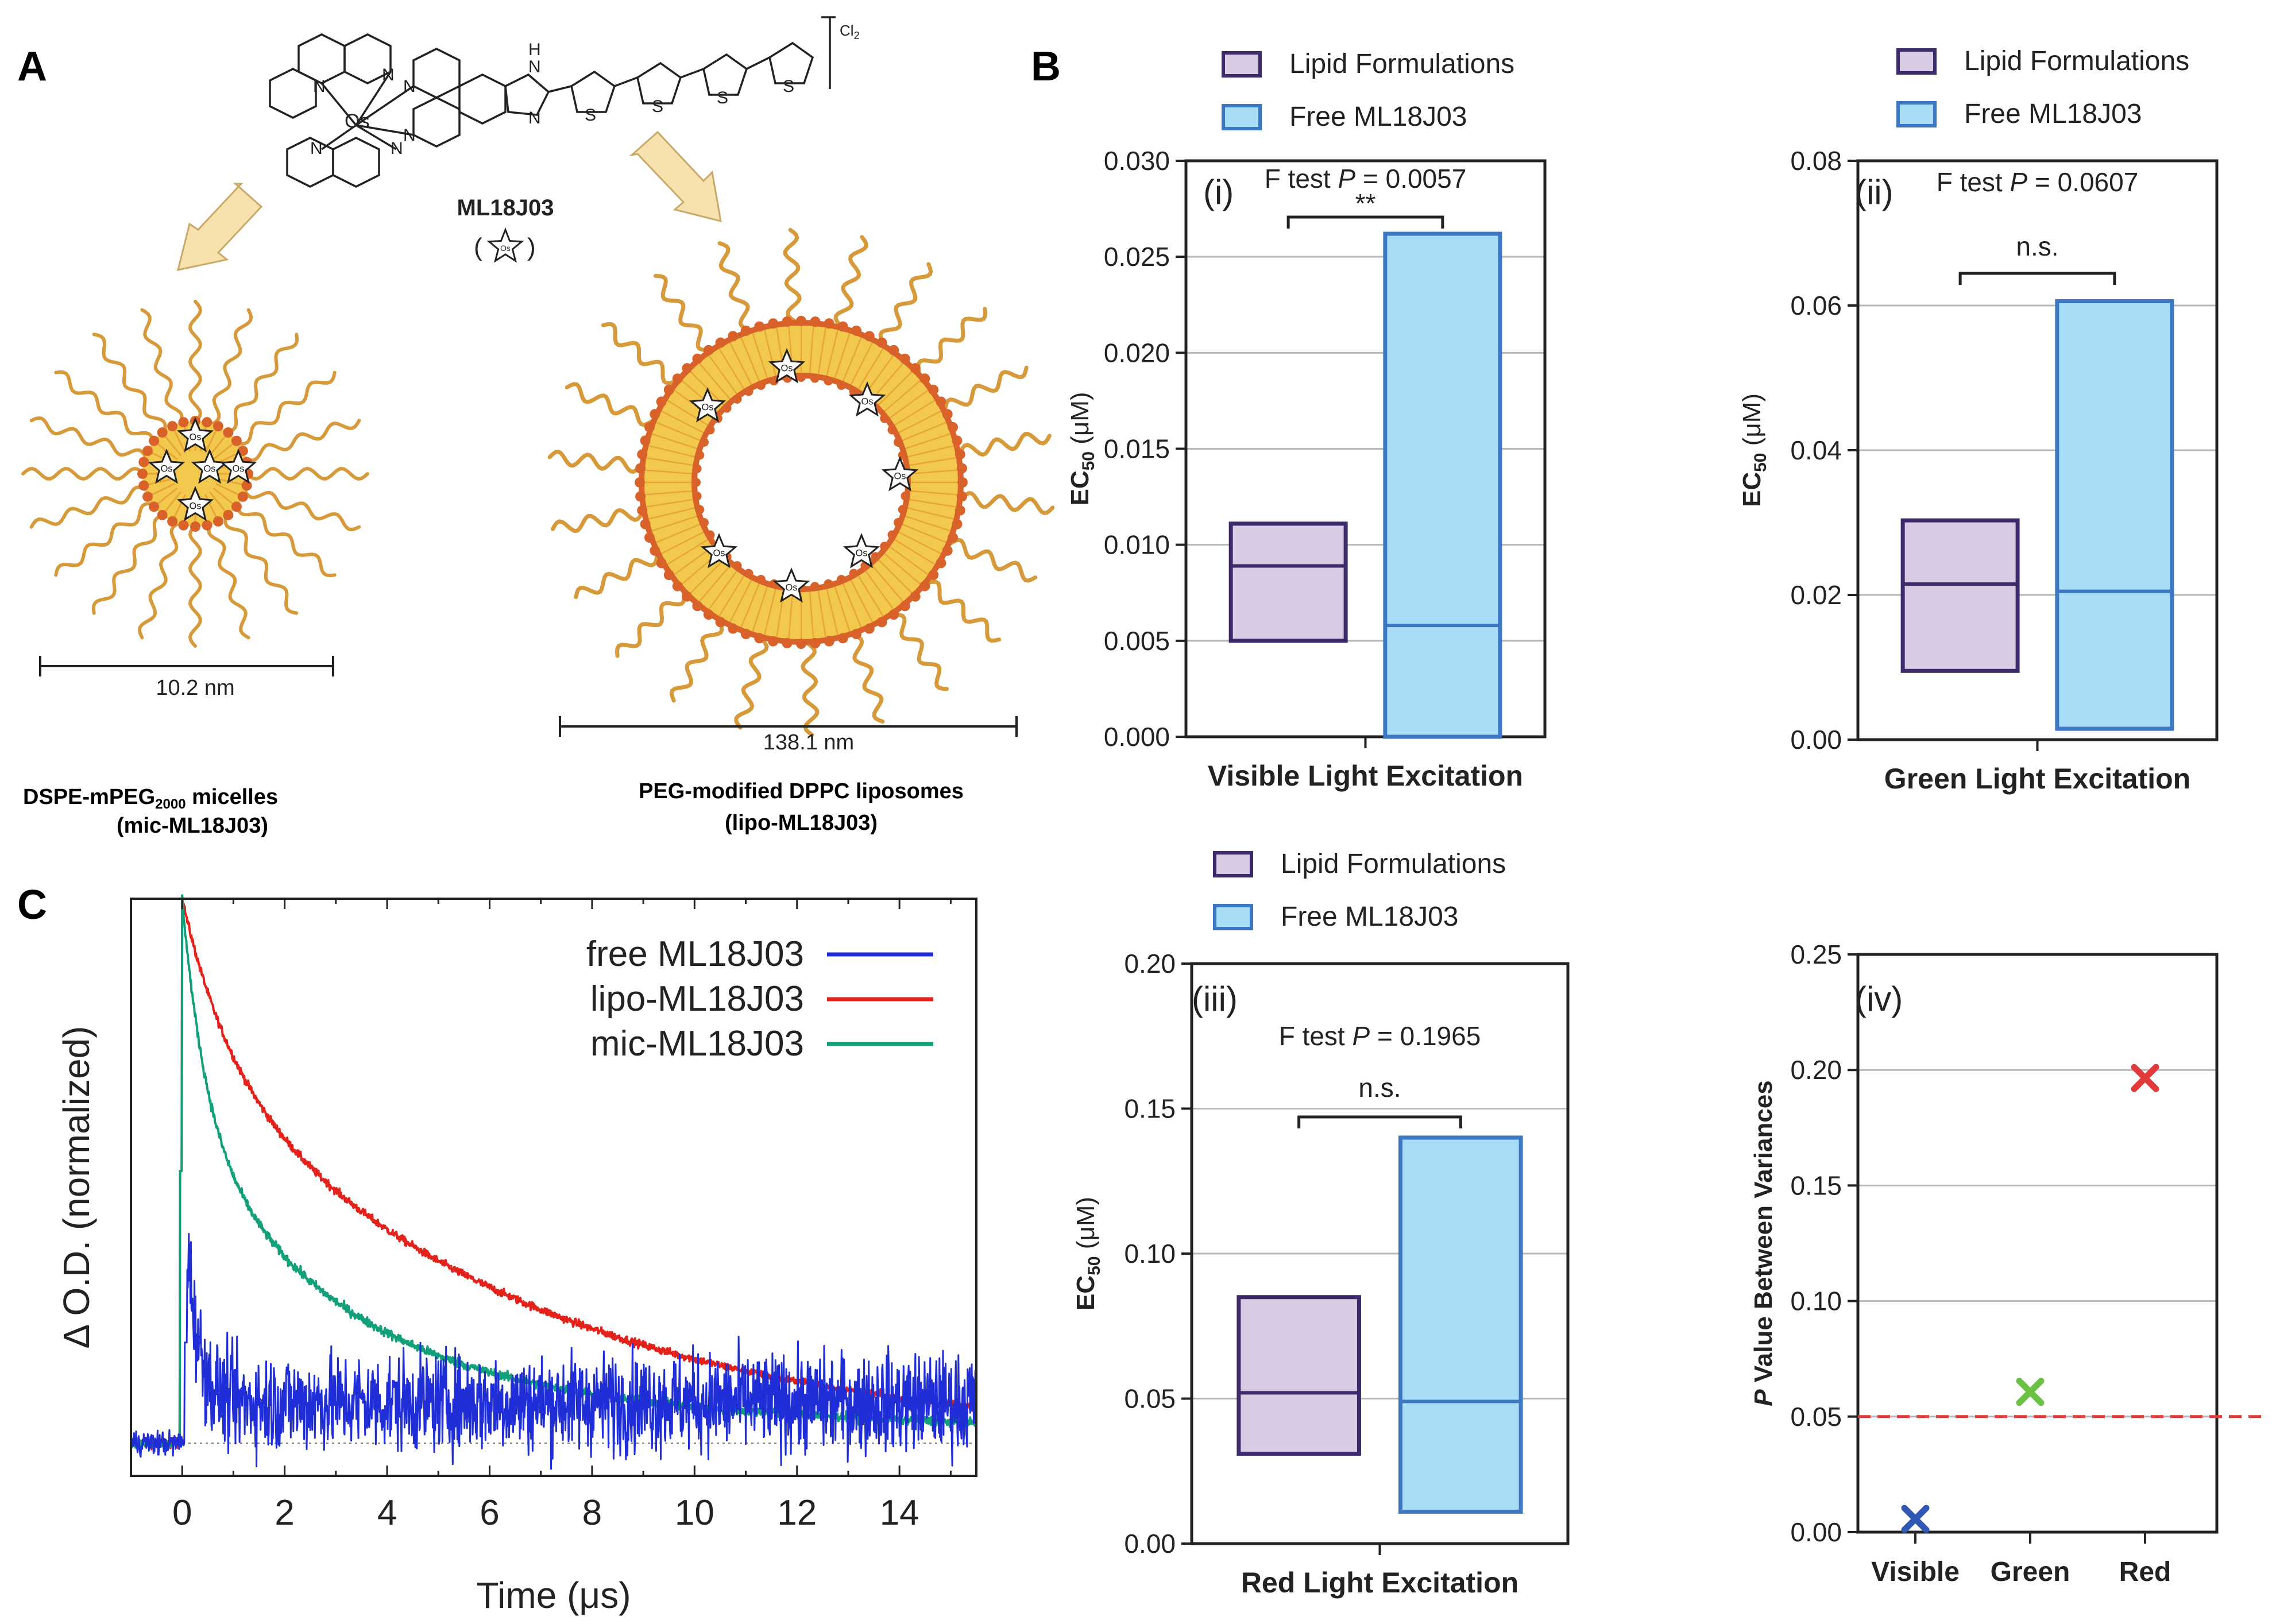 This screenshot has width=2276, height=1624. I want to click on arrow-to-liposome, so click(675, 176).